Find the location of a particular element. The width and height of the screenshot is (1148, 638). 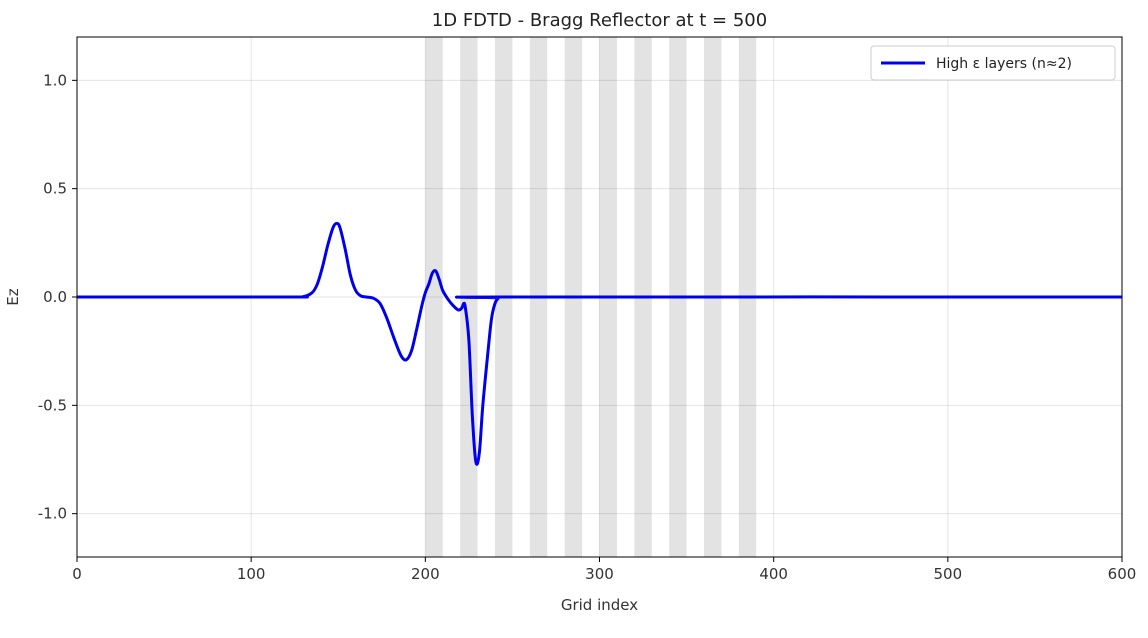

x-tick-label-0: 0 is located at coordinates (77, 574).